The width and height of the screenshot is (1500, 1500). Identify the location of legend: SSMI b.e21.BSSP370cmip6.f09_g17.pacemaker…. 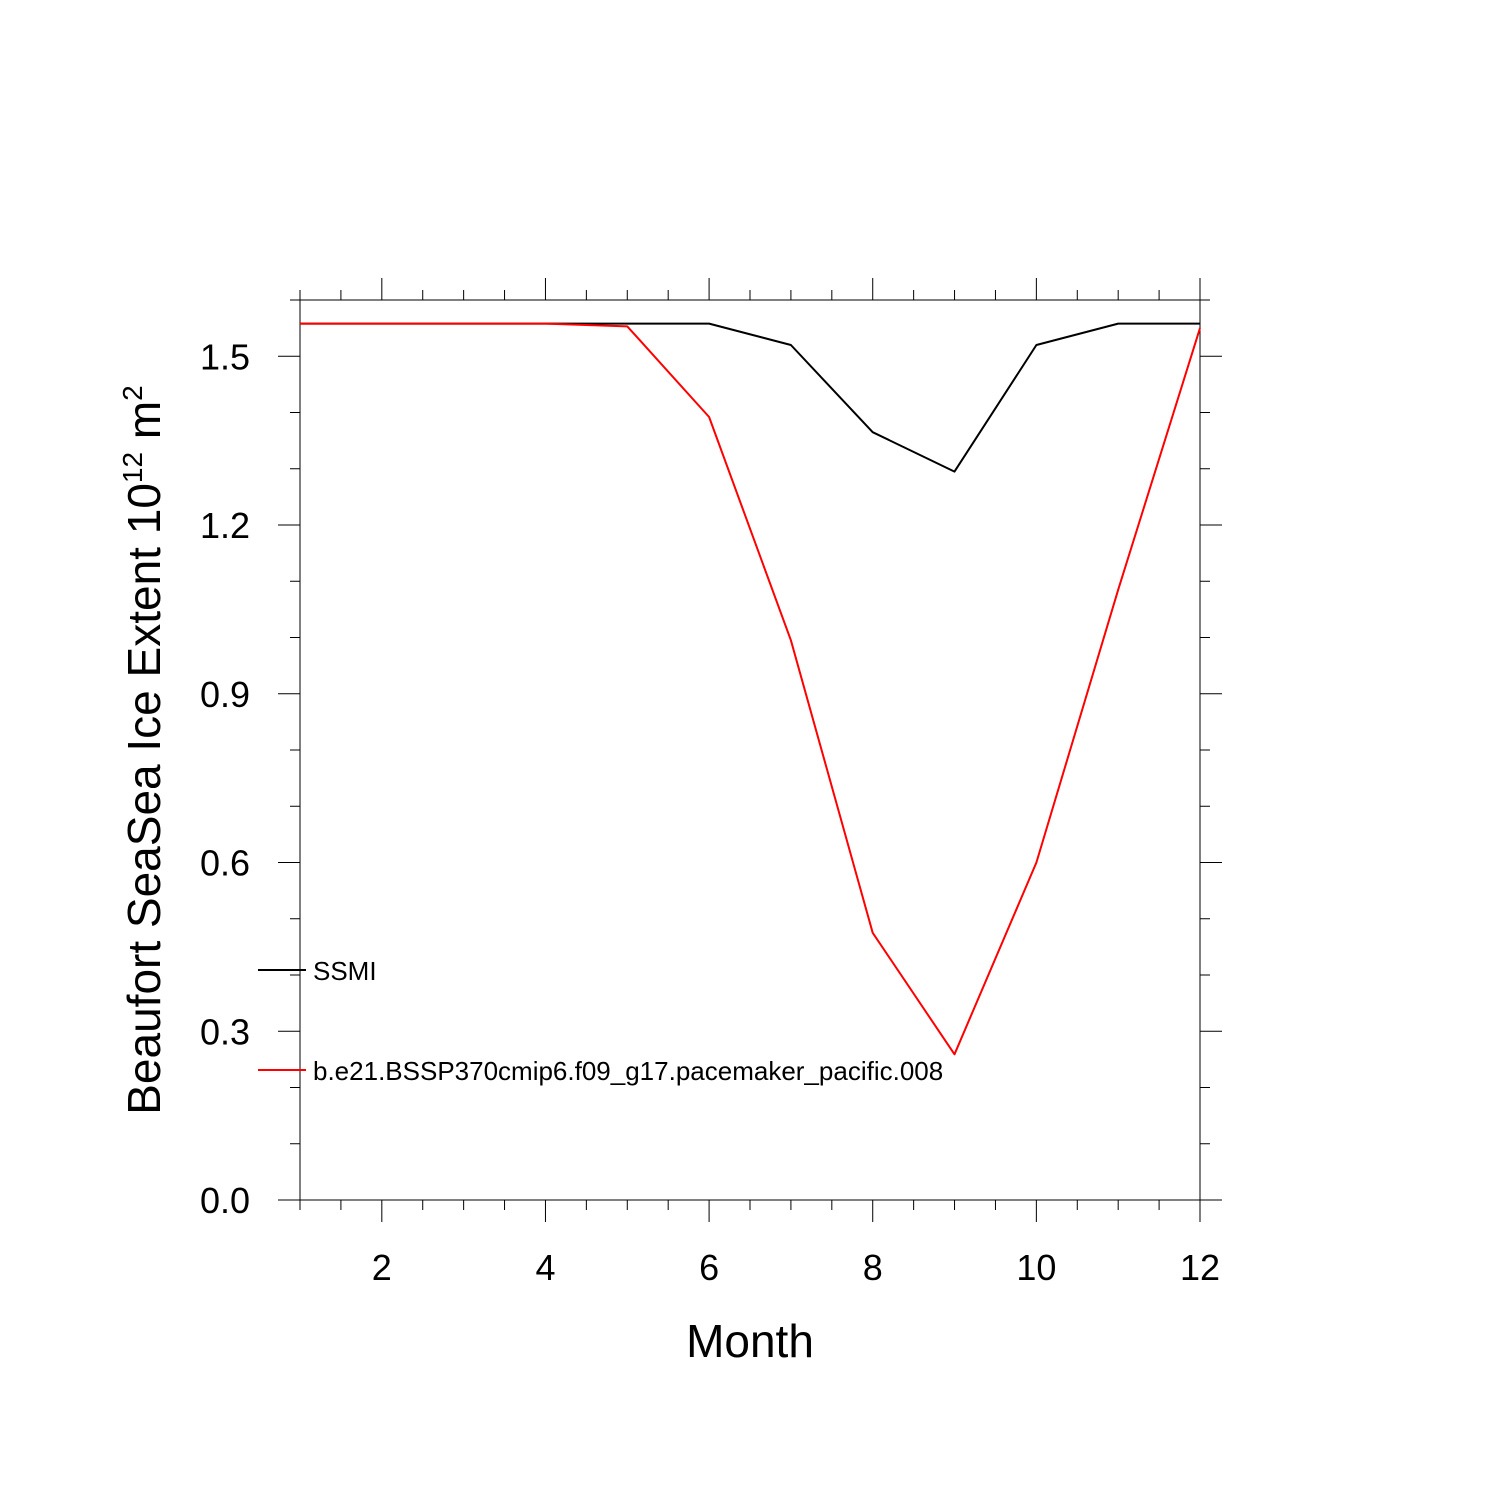
(600, 1021).